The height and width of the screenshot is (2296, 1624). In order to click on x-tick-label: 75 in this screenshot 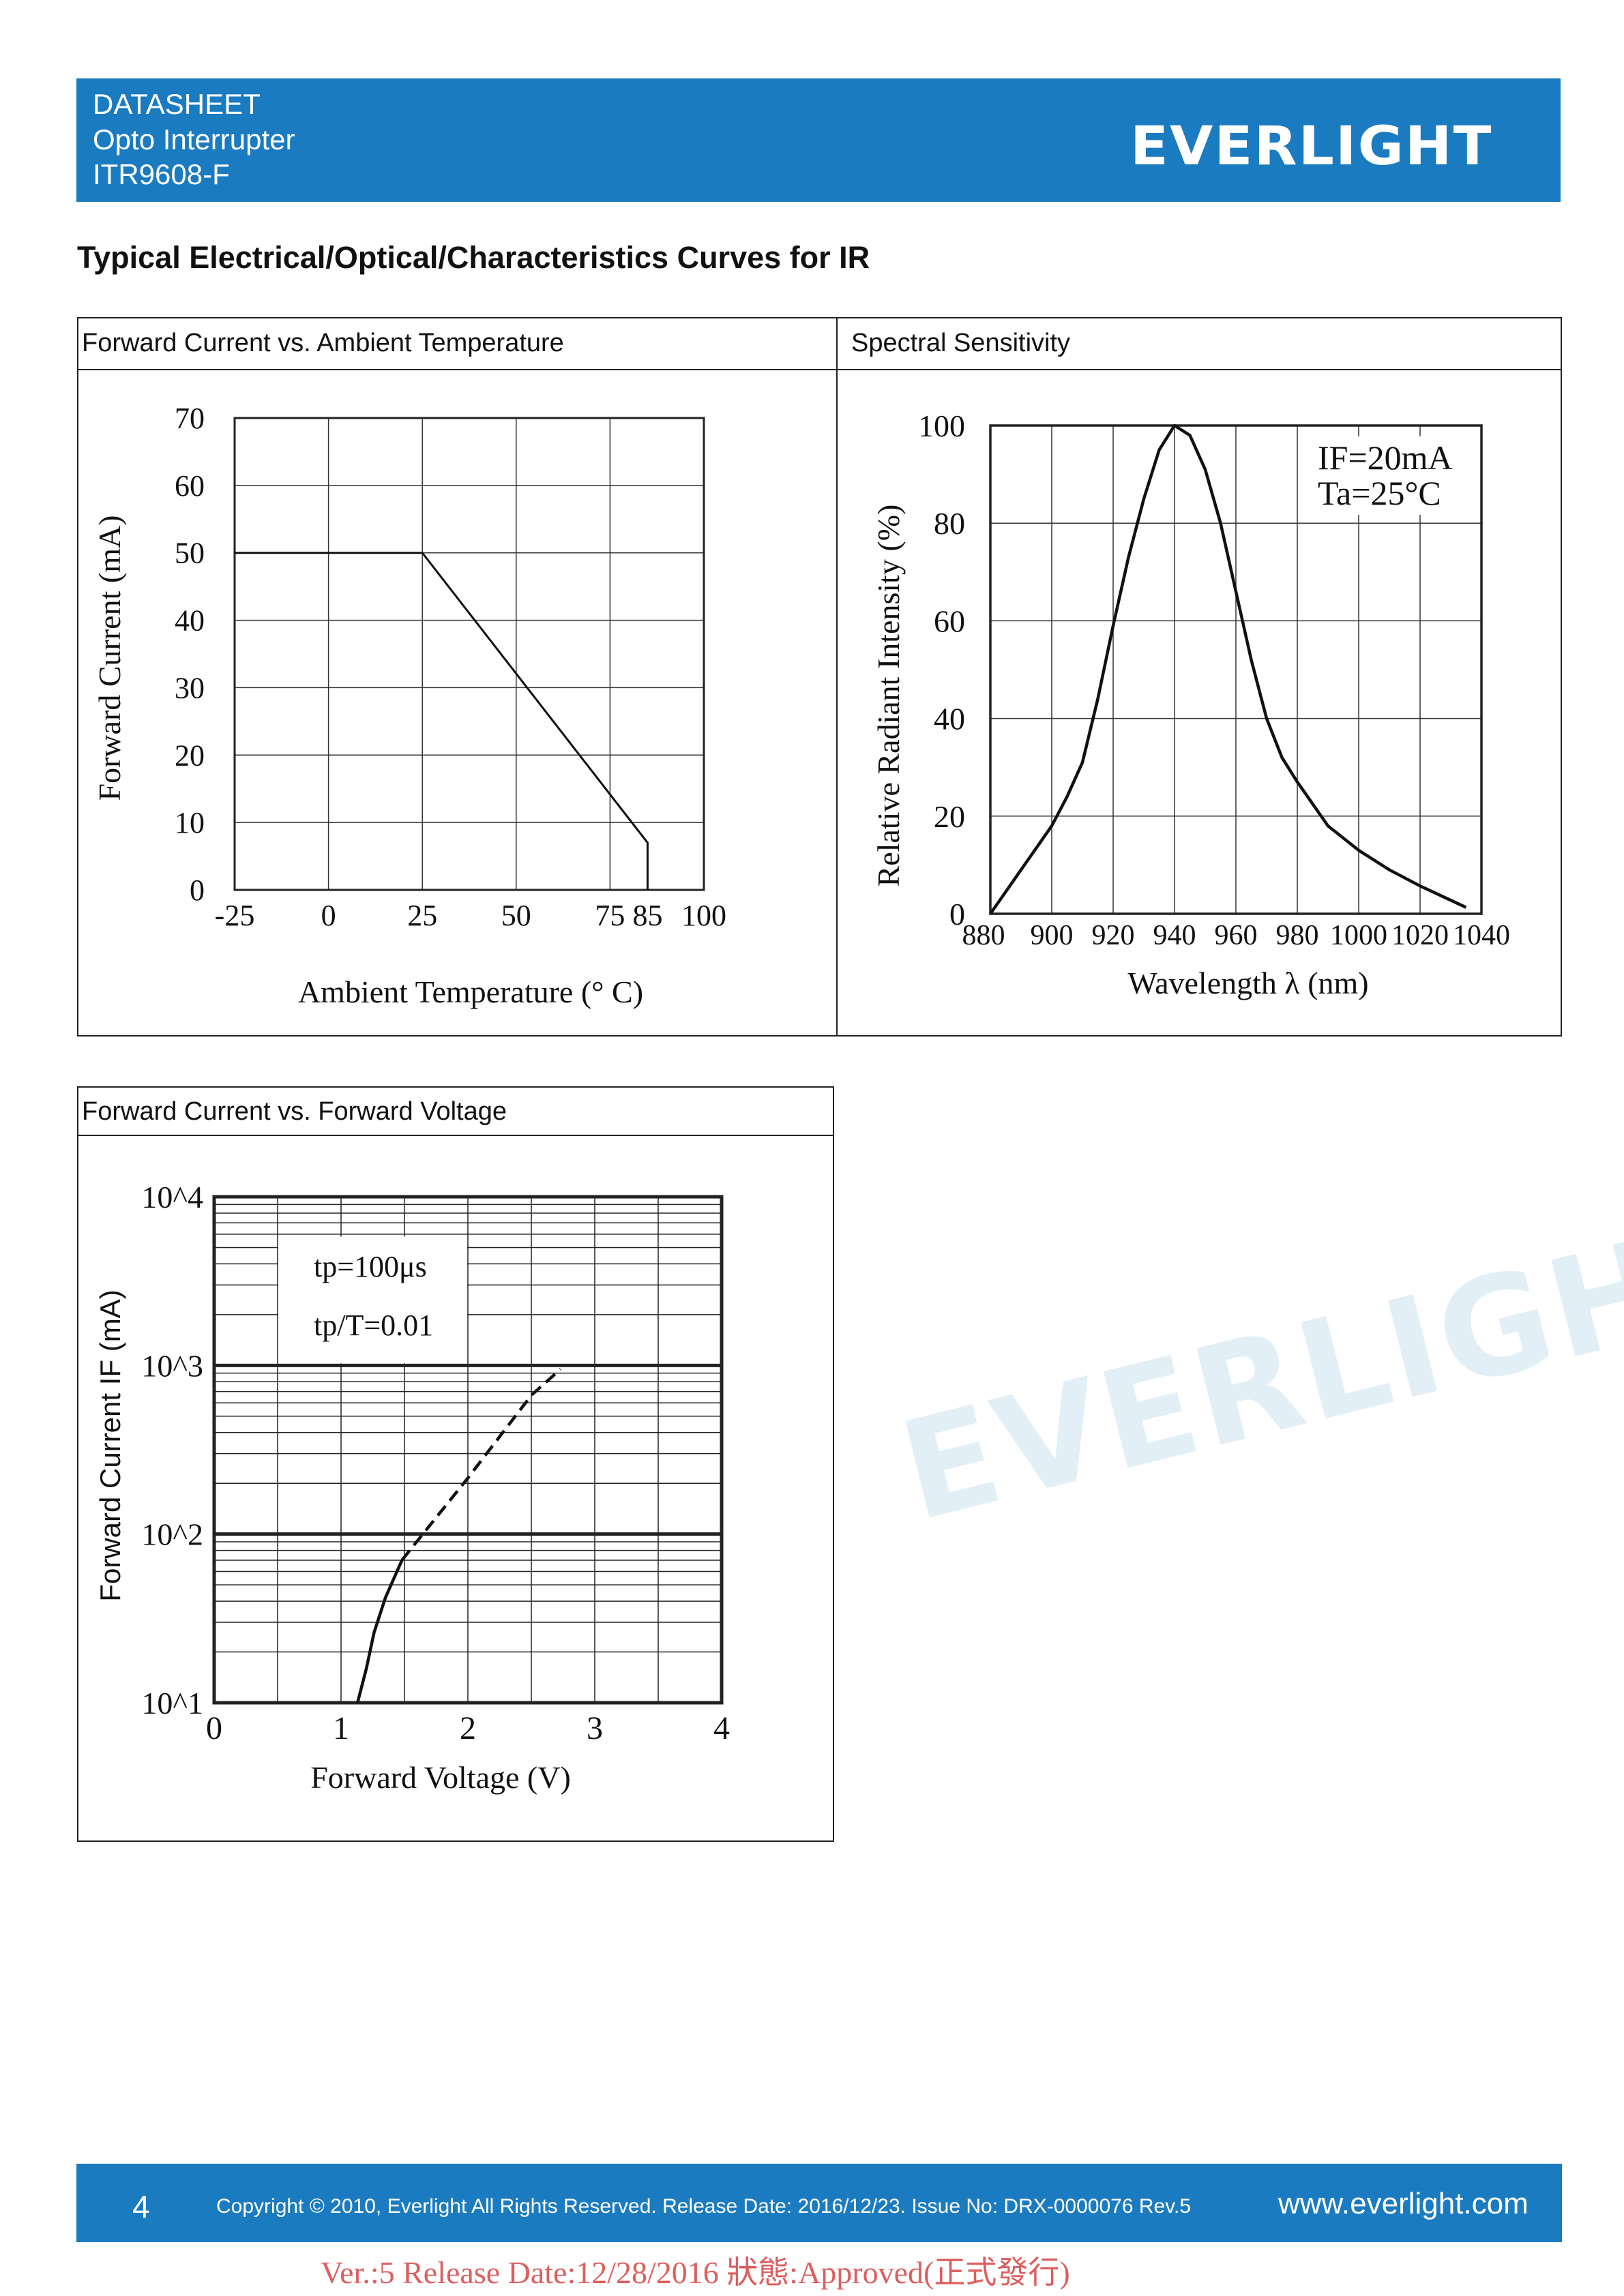, I will do `click(610, 916)`.